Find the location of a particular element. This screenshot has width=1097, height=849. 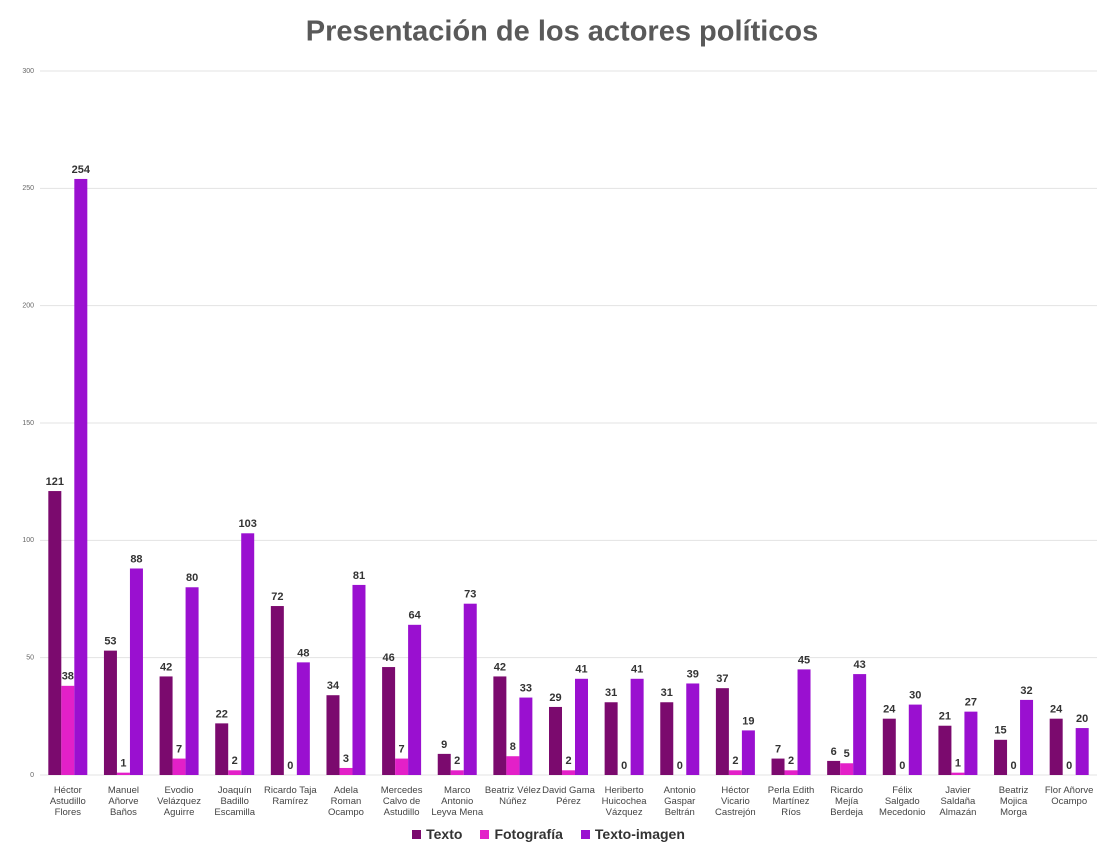

data-label: 72 is located at coordinates (277, 597).